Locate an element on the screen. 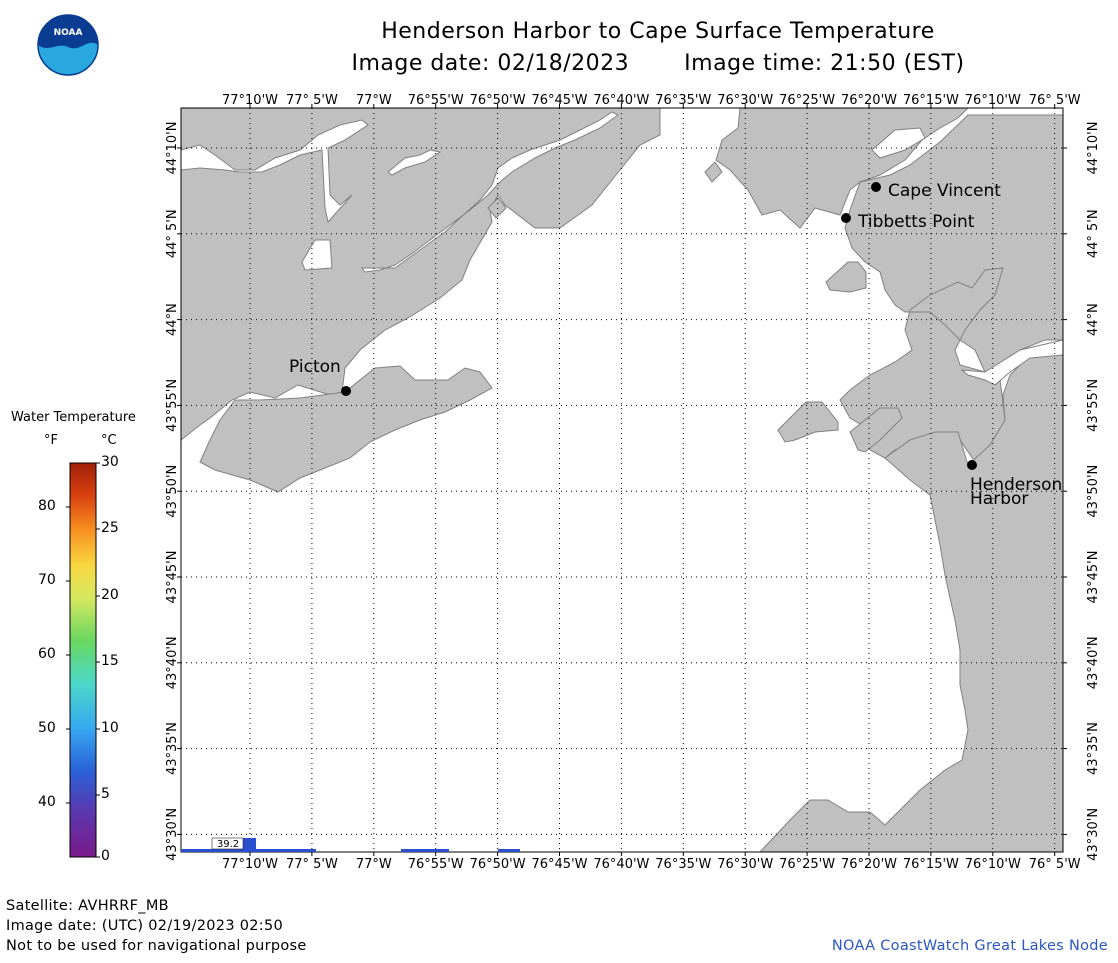  lon-label-bottom: 76° 5'W is located at coordinates (1055, 864).